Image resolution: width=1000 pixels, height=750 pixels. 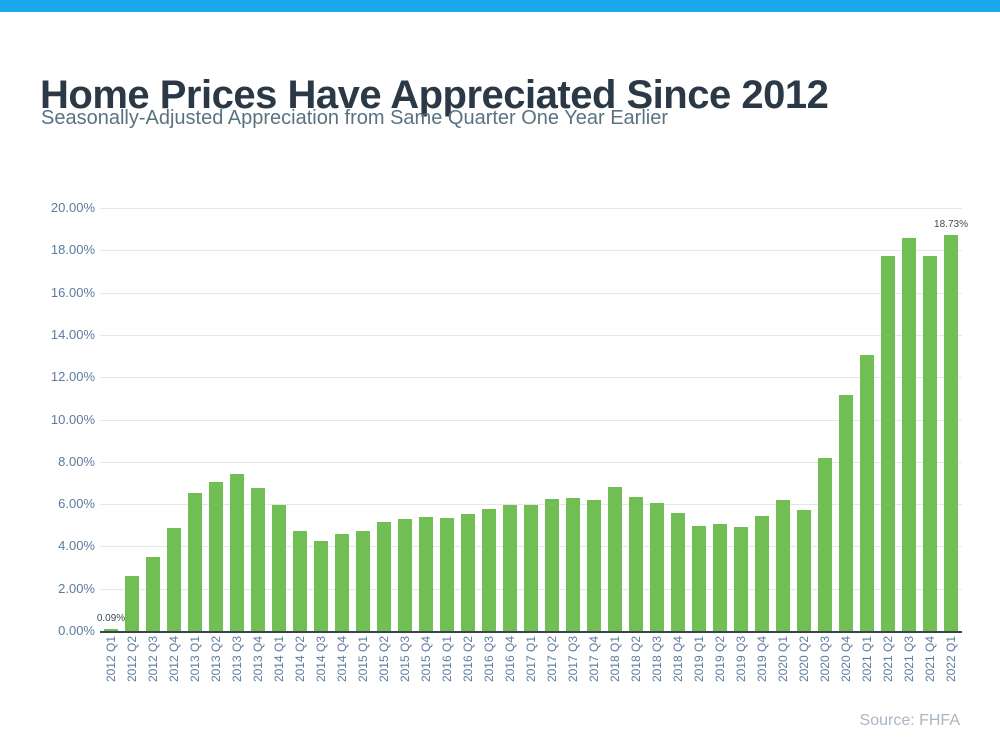 What do you see at coordinates (720, 577) in the screenshot?
I see `bar-2019-q2` at bounding box center [720, 577].